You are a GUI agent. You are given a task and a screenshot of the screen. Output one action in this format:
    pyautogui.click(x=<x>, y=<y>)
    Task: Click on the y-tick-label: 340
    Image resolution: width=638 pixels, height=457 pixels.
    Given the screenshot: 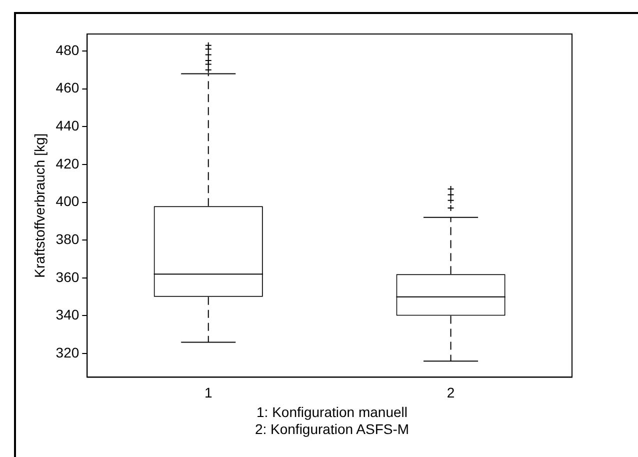 What is the action you would take?
    pyautogui.click(x=68, y=314)
    